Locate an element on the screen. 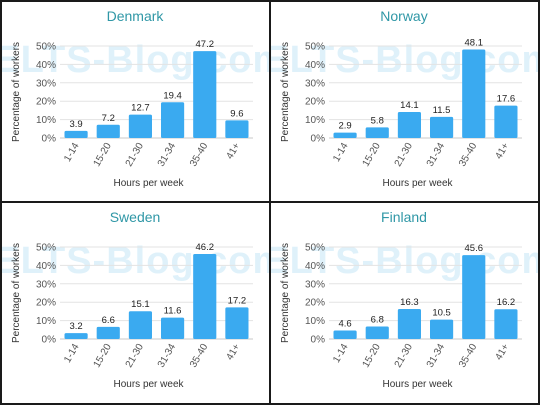 This screenshot has height=405, width=540. data-label: 14.1 is located at coordinates (409, 105).